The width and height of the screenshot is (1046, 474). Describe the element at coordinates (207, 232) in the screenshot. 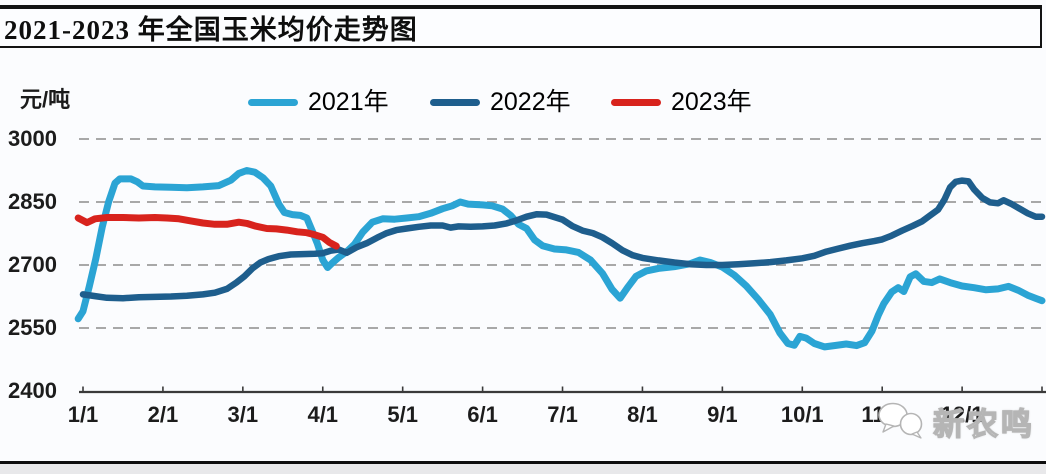

I see `series-line-2023年` at that location.